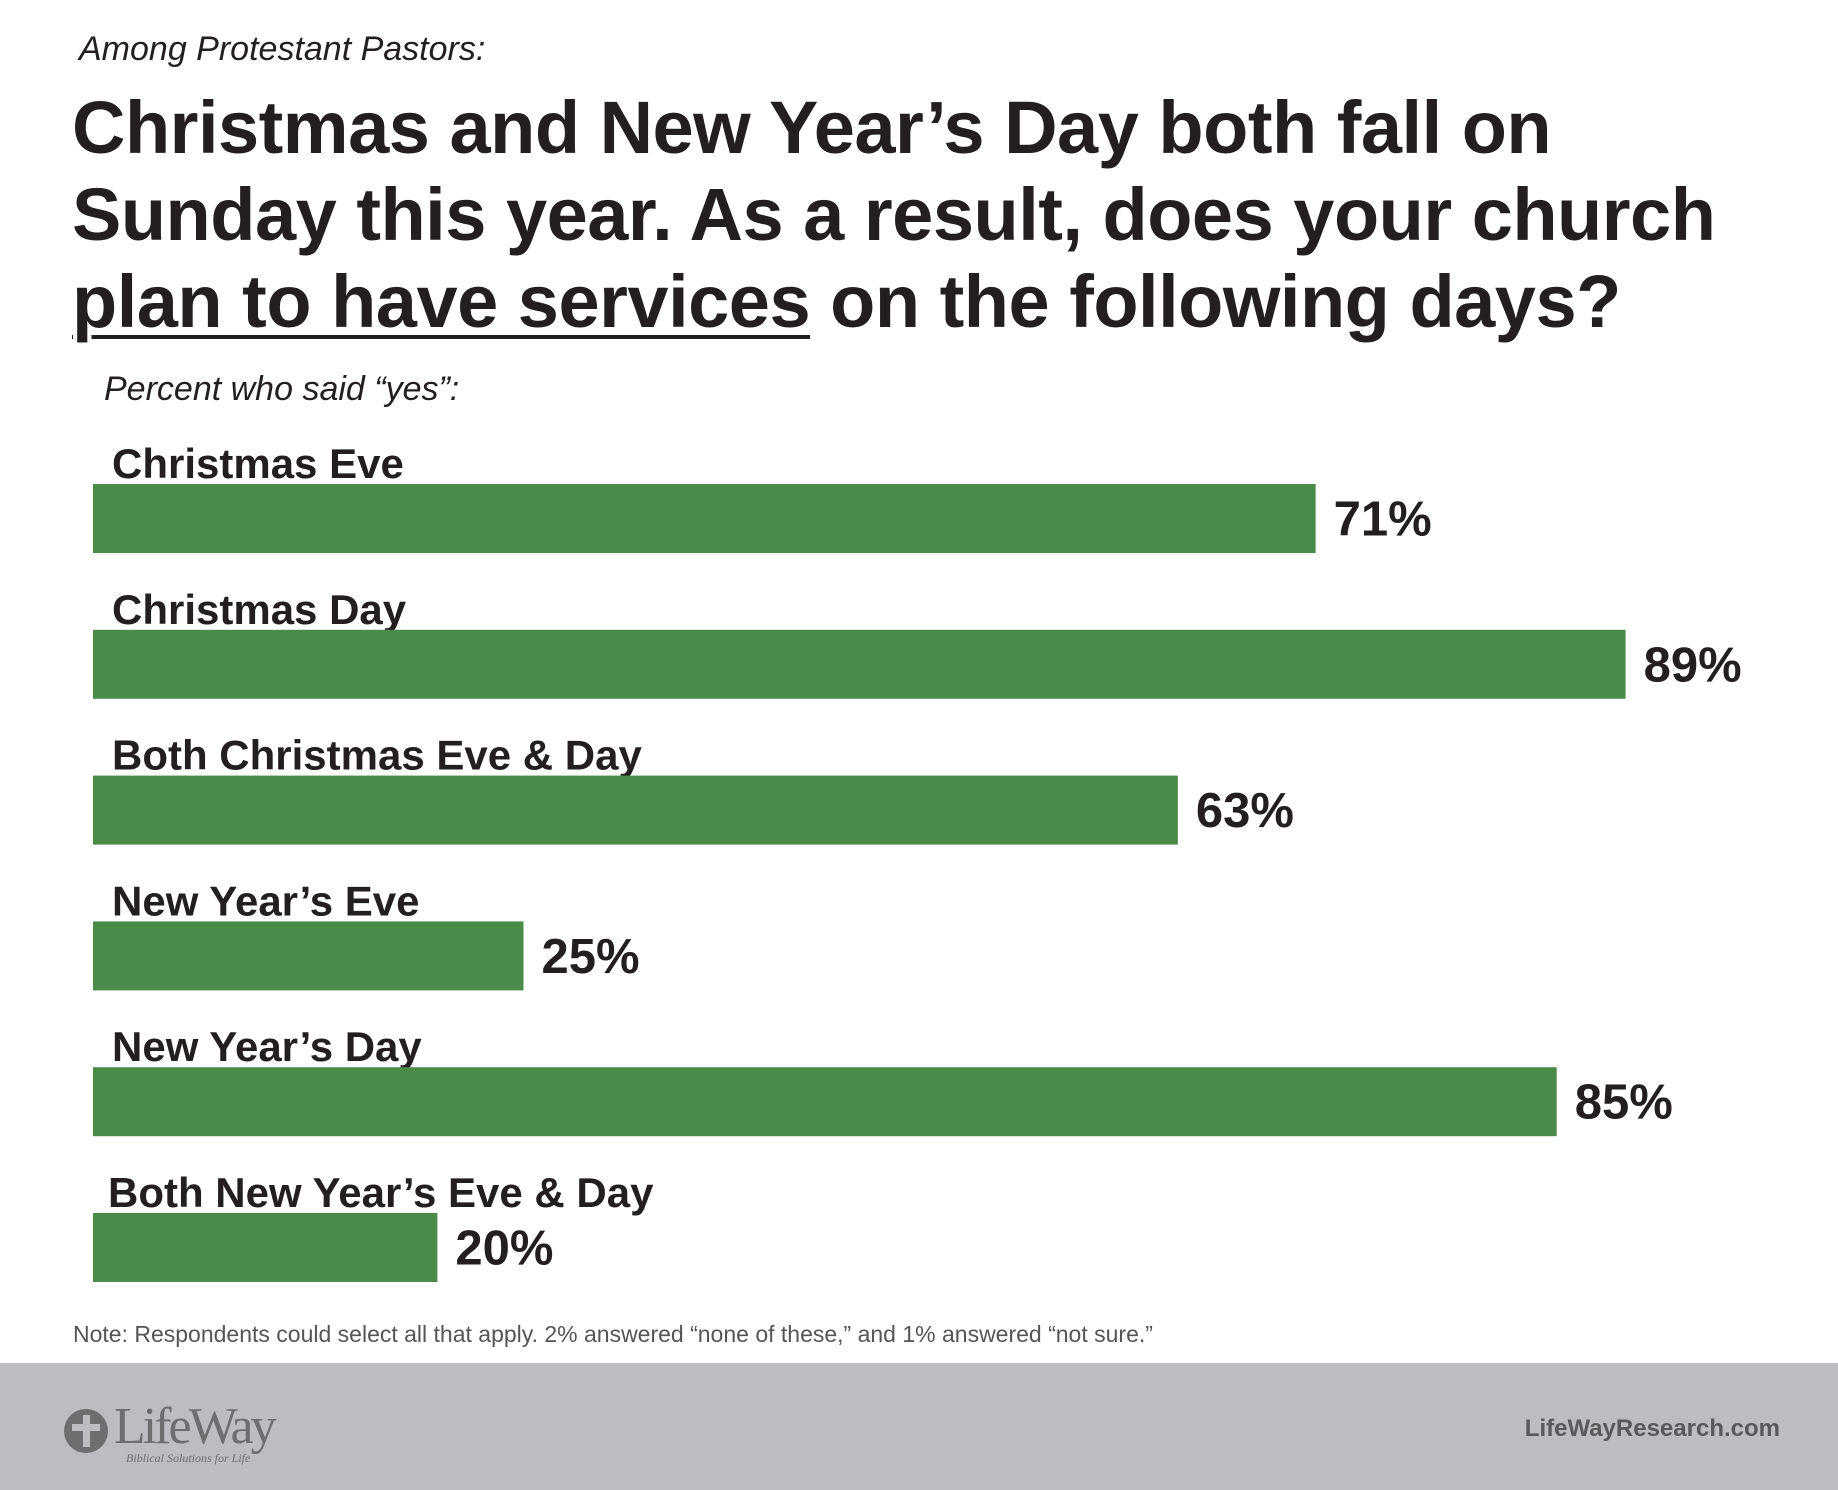 The width and height of the screenshot is (1838, 1490). Describe the element at coordinates (267, 1046) in the screenshot. I see `category-label: New Year’s Day` at that location.